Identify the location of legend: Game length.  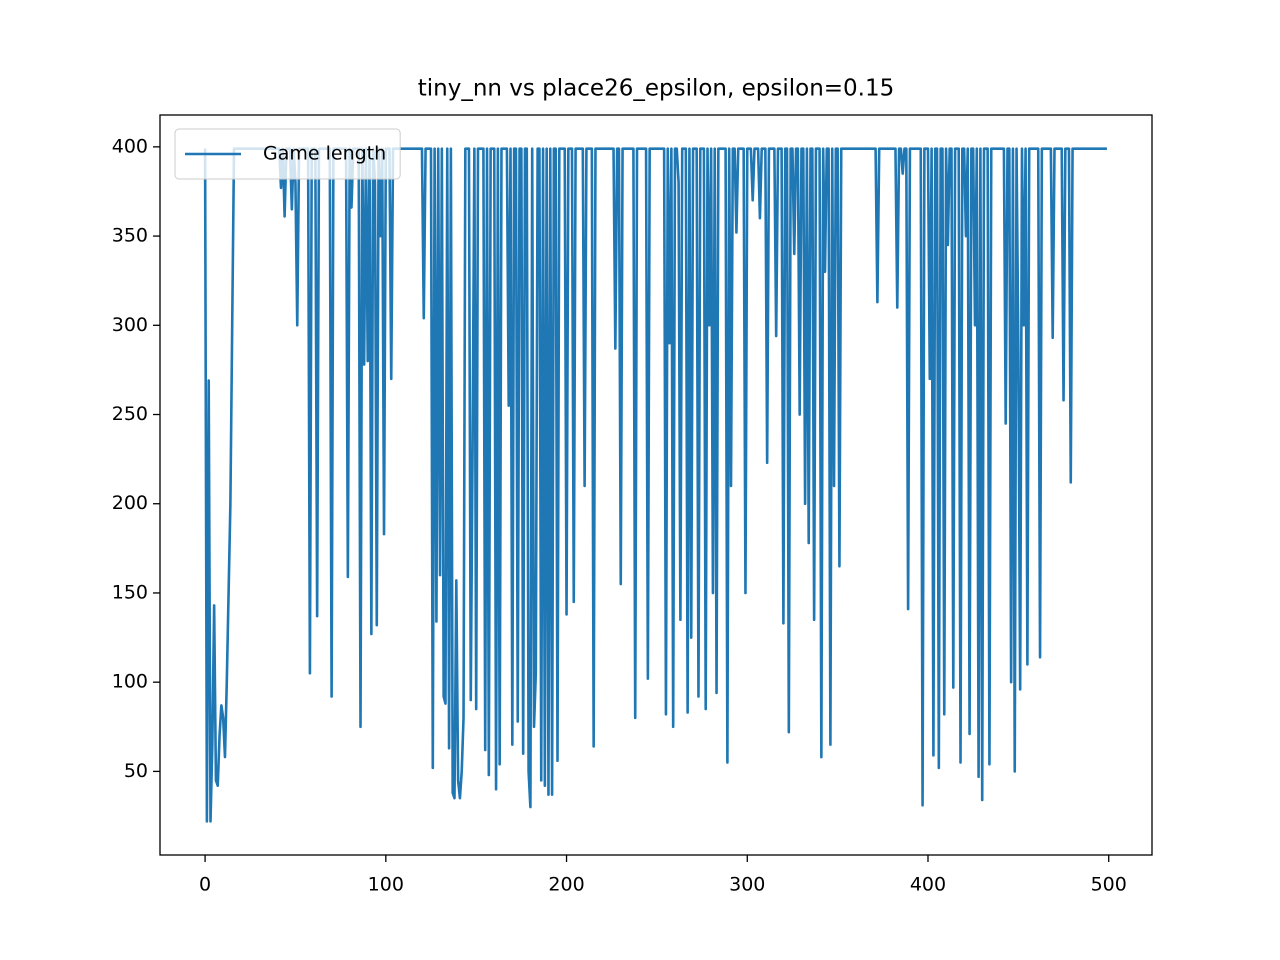
(287, 154).